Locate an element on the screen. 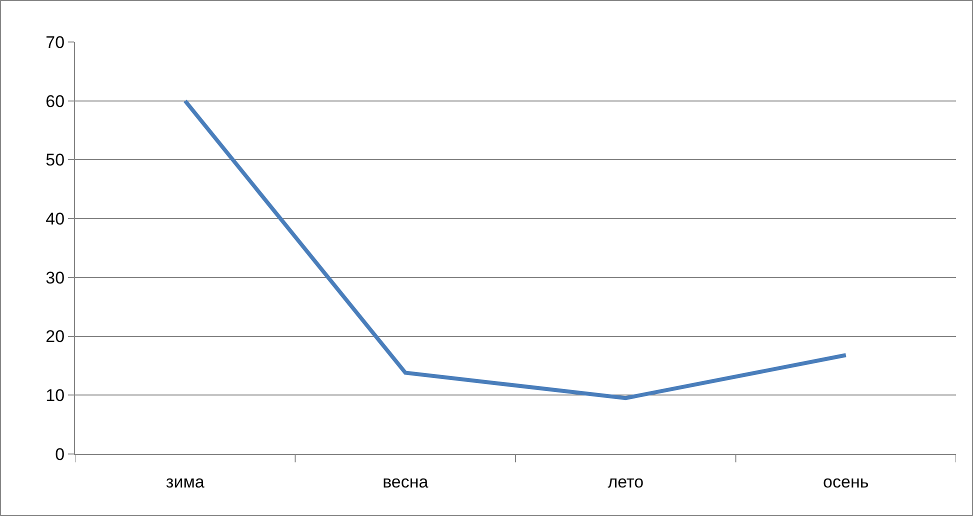 The height and width of the screenshot is (516, 973). x-tick-label: лето is located at coordinates (626, 482).